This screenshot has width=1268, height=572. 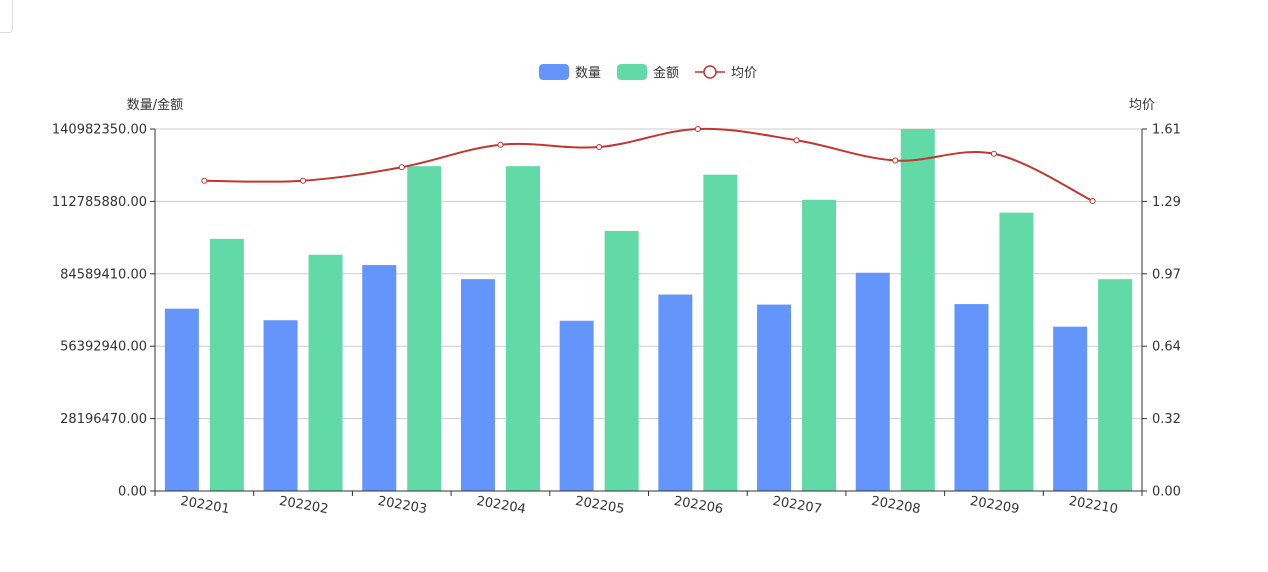 What do you see at coordinates (103, 419) in the screenshot?
I see `y-left-tick-label: 28196470.00` at bounding box center [103, 419].